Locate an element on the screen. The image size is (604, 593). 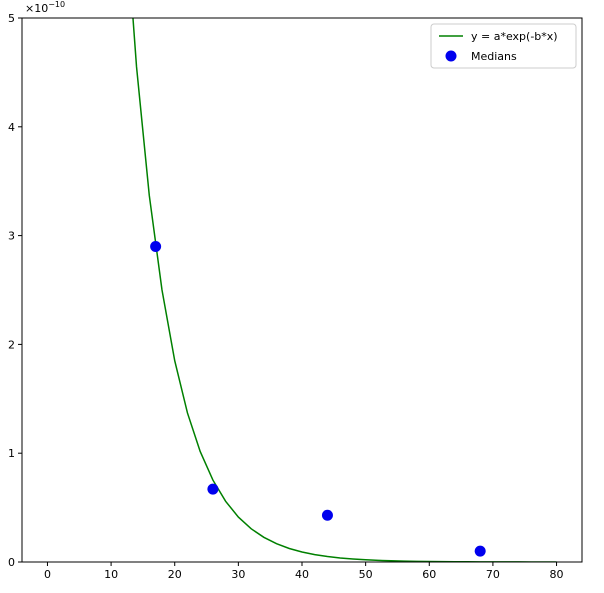
y-tick-label: 0 is located at coordinates (11, 562).